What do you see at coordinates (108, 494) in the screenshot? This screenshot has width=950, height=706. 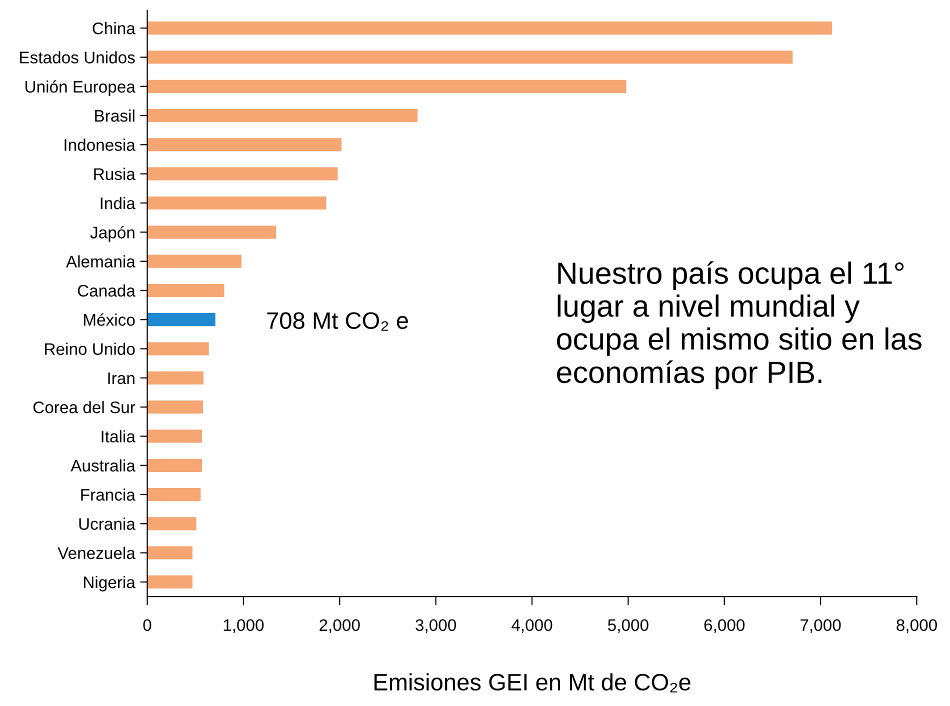 I see `y-tick-label: Francia` at bounding box center [108, 494].